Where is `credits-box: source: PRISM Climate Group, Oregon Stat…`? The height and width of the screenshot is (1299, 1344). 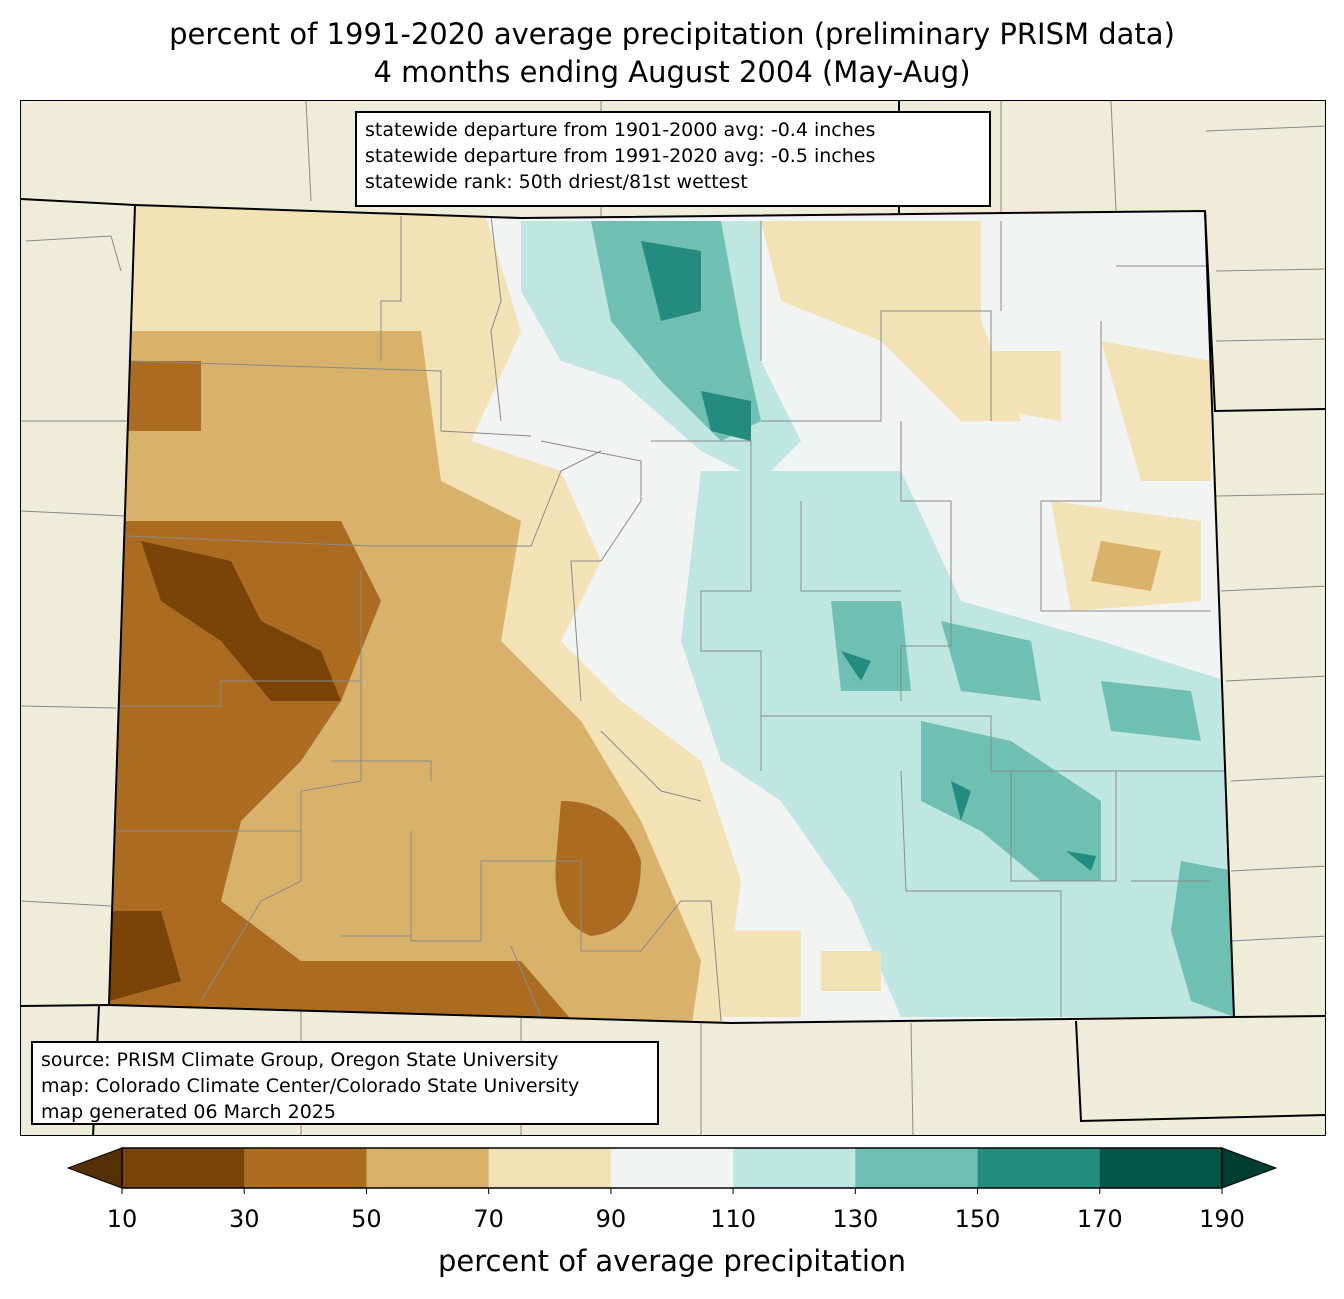
credits-box: source: PRISM Climate Group, Oregon Stat… is located at coordinates (345, 1083).